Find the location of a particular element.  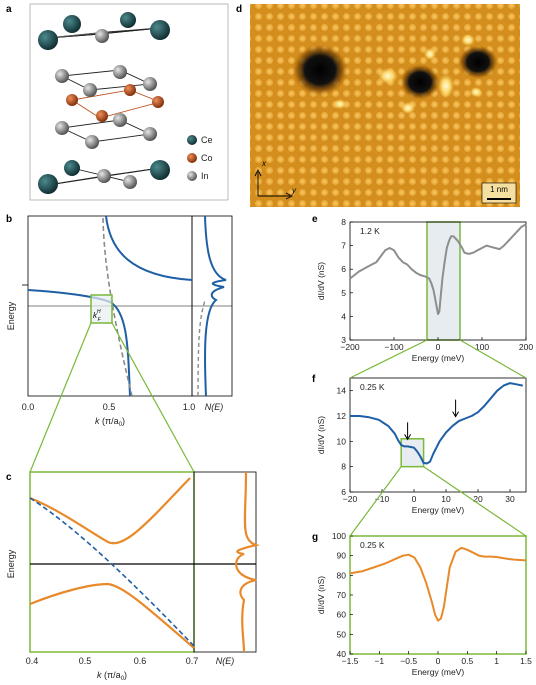

x-tick-label: 1 is located at coordinates (496, 661).